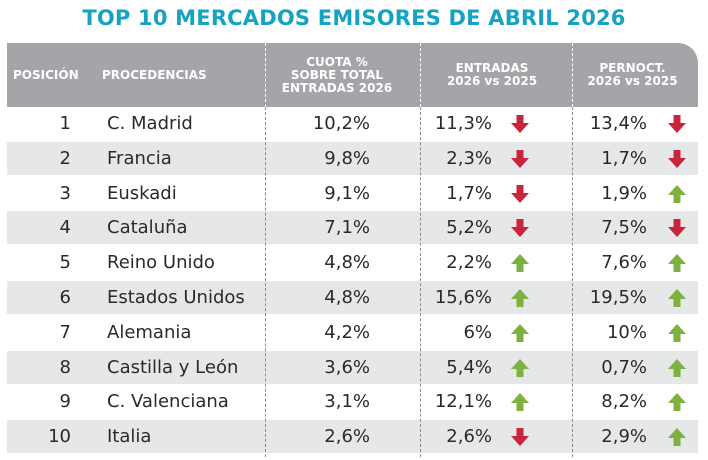 This screenshot has height=460, width=708. Describe the element at coordinates (65, 228) in the screenshot. I see `position-cell: 4` at that location.